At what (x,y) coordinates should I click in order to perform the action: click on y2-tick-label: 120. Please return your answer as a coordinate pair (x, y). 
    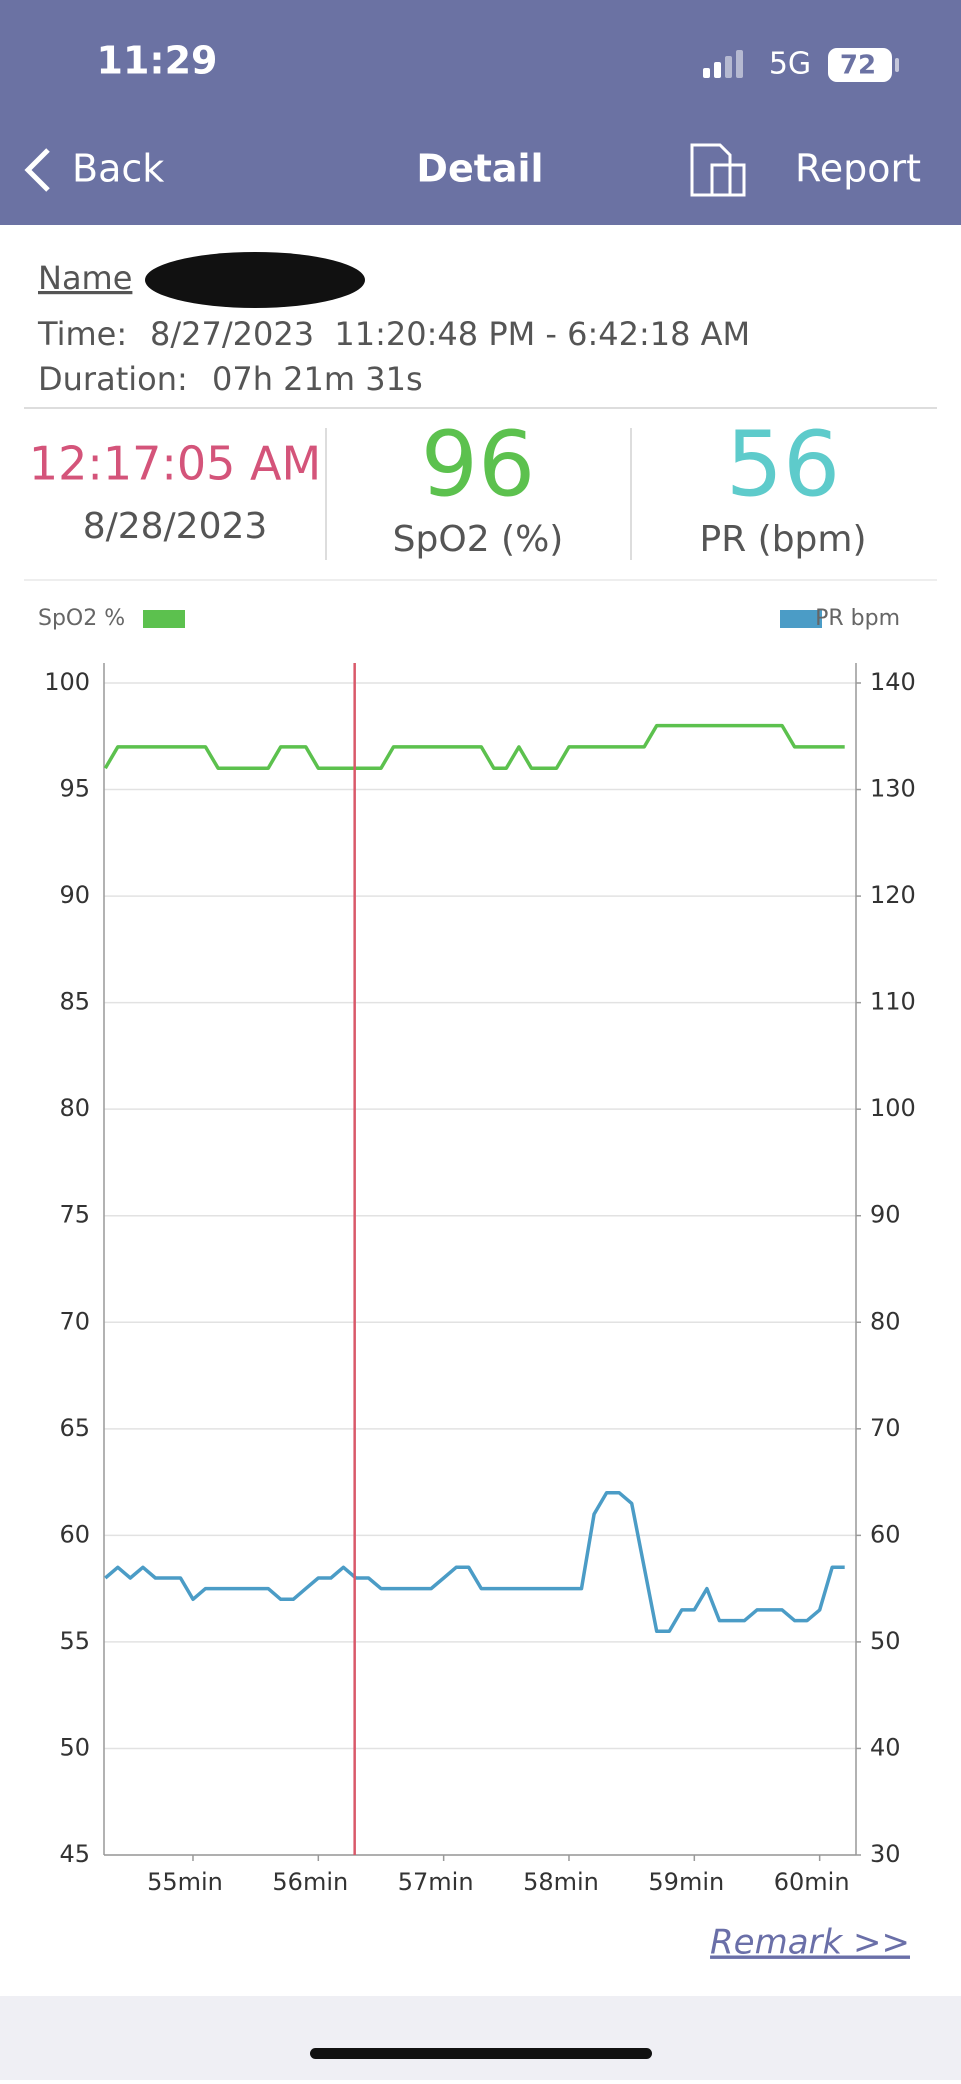
    Looking at the image, I should click on (893, 895).